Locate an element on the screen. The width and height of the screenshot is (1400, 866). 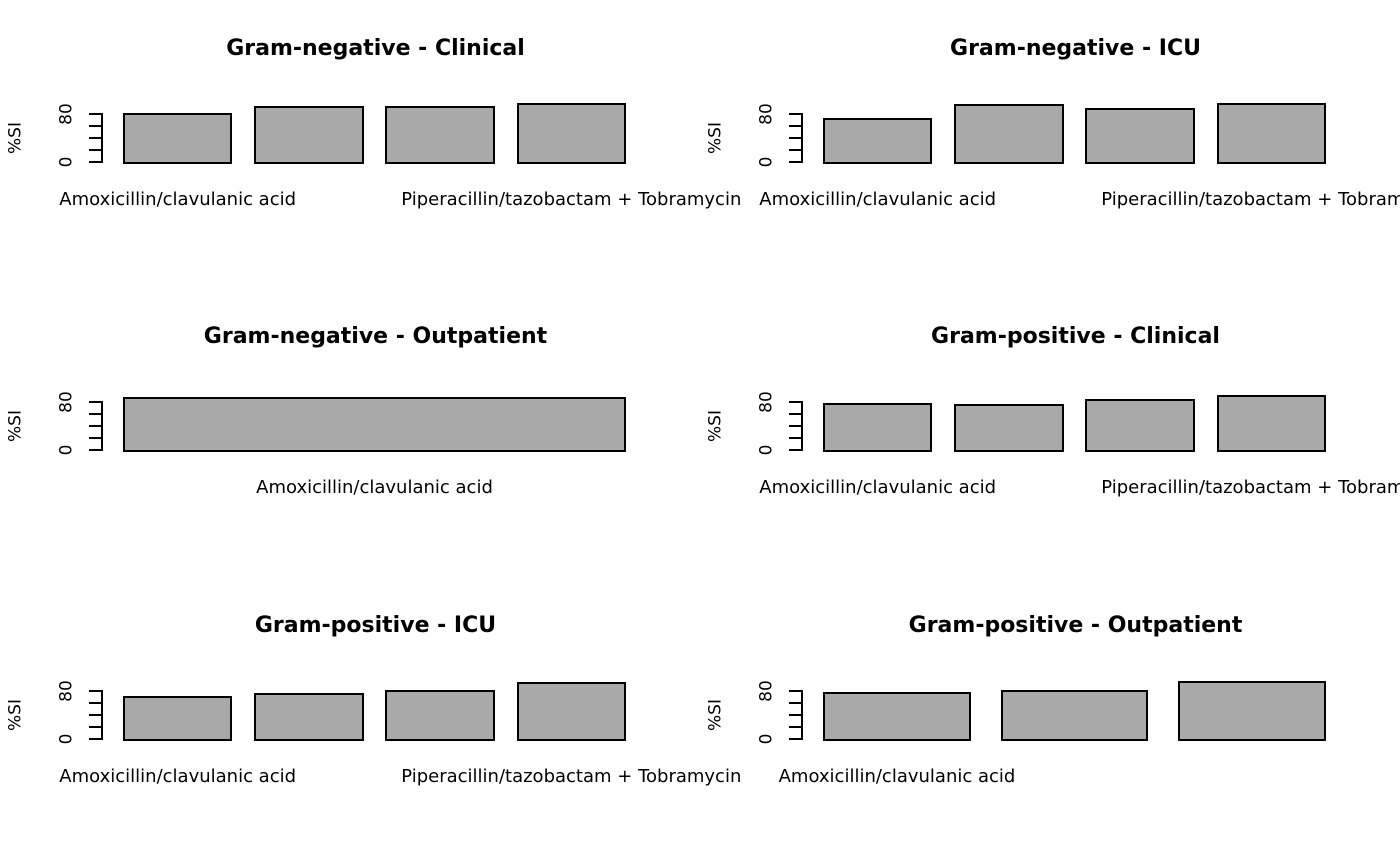
panel-title: Gram-positive - ICU is located at coordinates (375, 625).